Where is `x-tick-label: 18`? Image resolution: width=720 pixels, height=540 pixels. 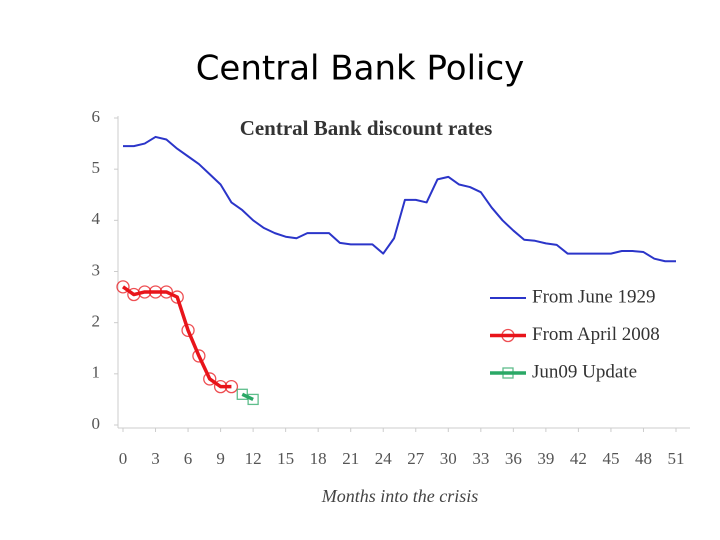 x-tick-label: 18 is located at coordinates (318, 458).